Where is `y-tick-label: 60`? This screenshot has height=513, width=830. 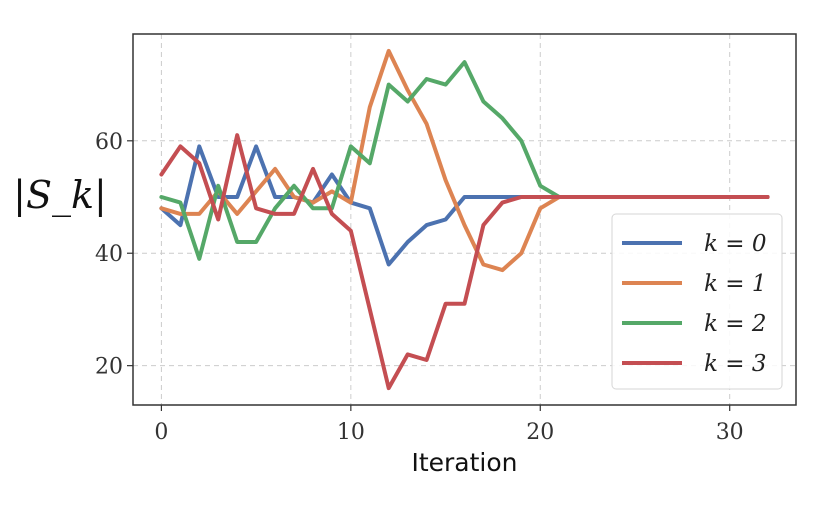
y-tick-label: 60 is located at coordinates (109, 142).